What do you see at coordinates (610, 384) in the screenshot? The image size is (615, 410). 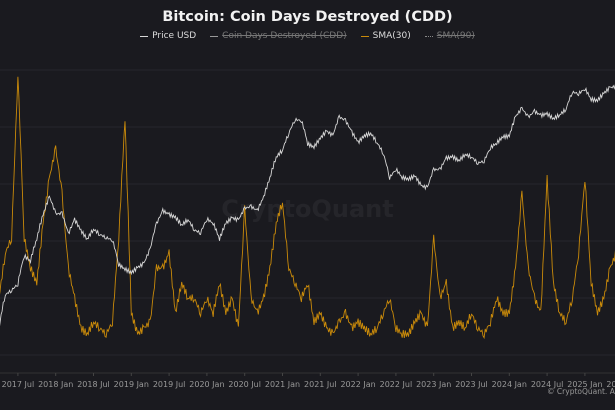 I see `x-tick-label: 2025 Jul` at bounding box center [610, 384].